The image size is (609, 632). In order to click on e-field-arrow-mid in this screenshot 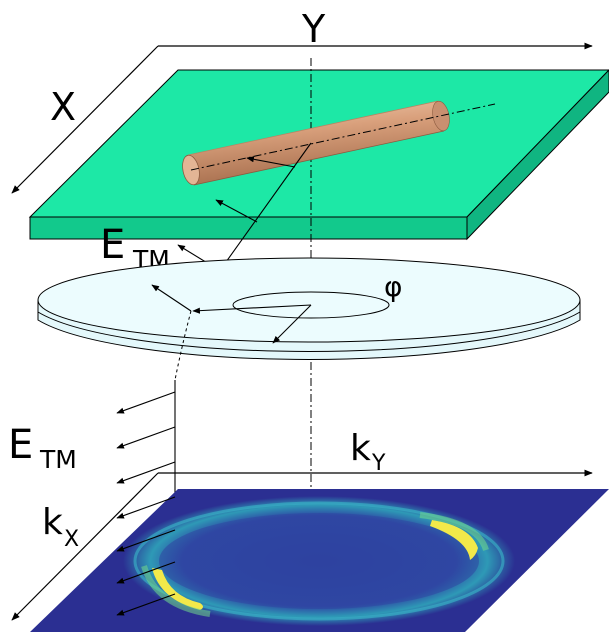, I will do `click(236, 211)`.